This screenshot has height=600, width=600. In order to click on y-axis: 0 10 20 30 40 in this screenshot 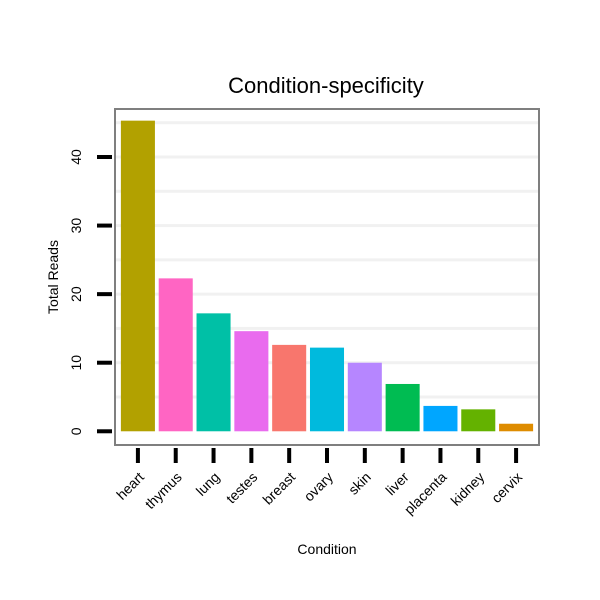, I will do `click(90, 292)`.